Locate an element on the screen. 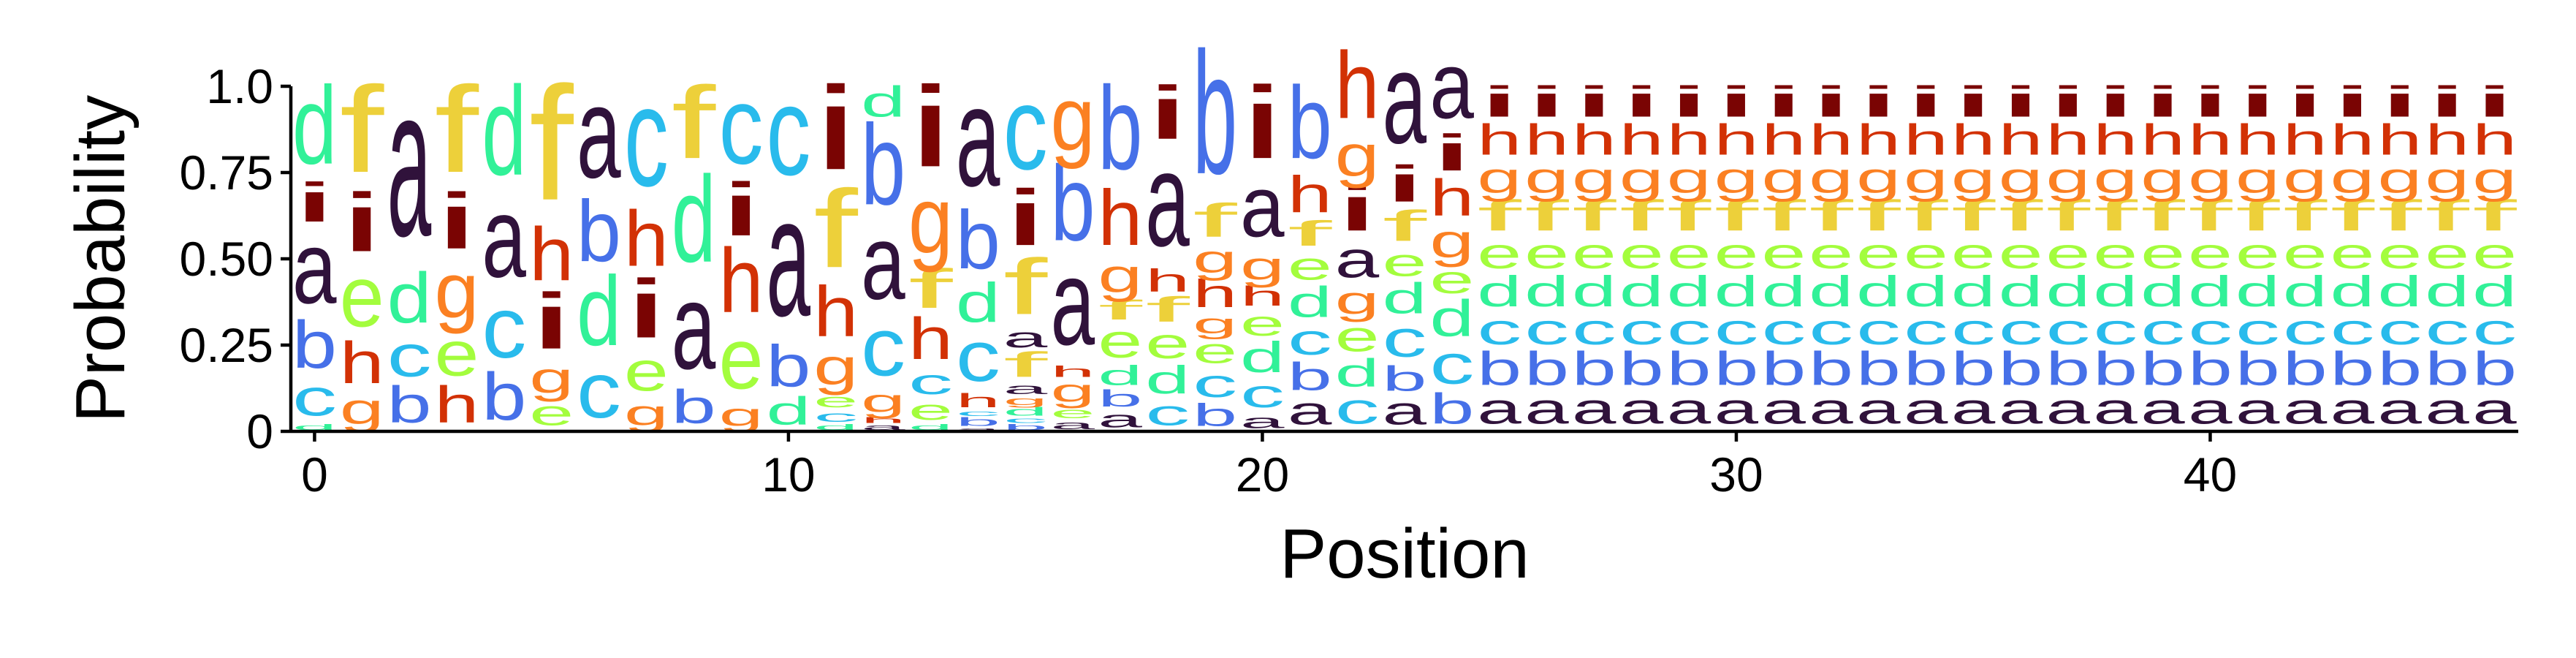 The image size is (2576, 658). y-tick-label: 0 is located at coordinates (259, 431).